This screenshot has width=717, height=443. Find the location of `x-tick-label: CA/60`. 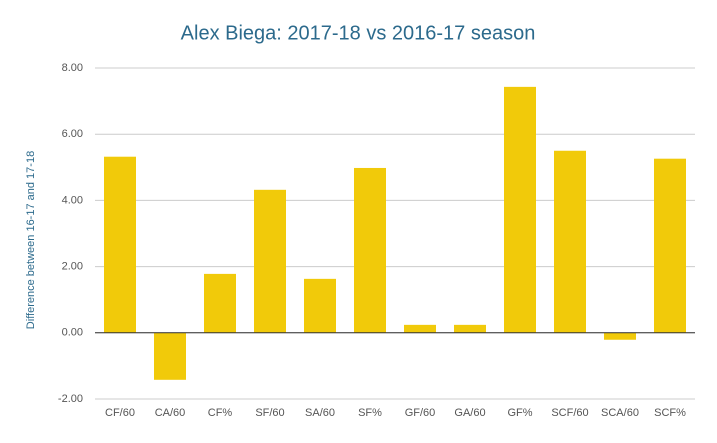

x-tick-label: CA/60 is located at coordinates (170, 413).